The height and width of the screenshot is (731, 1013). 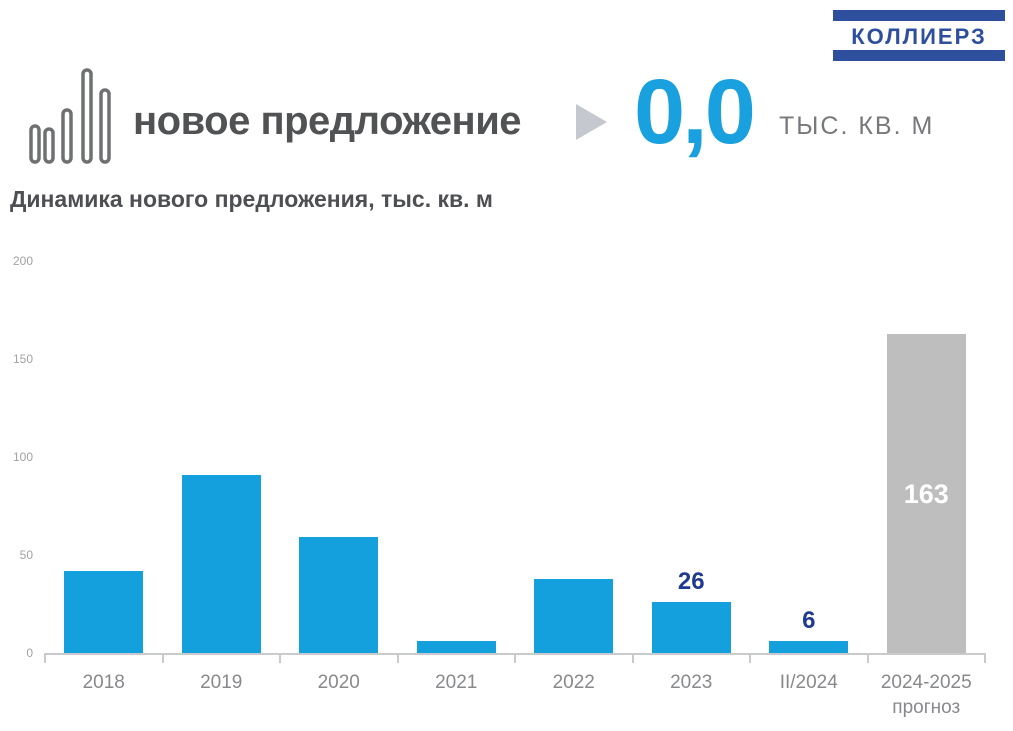 What do you see at coordinates (927, 695) in the screenshot?
I see `x-tick-label: 2024-2025 прогноз` at bounding box center [927, 695].